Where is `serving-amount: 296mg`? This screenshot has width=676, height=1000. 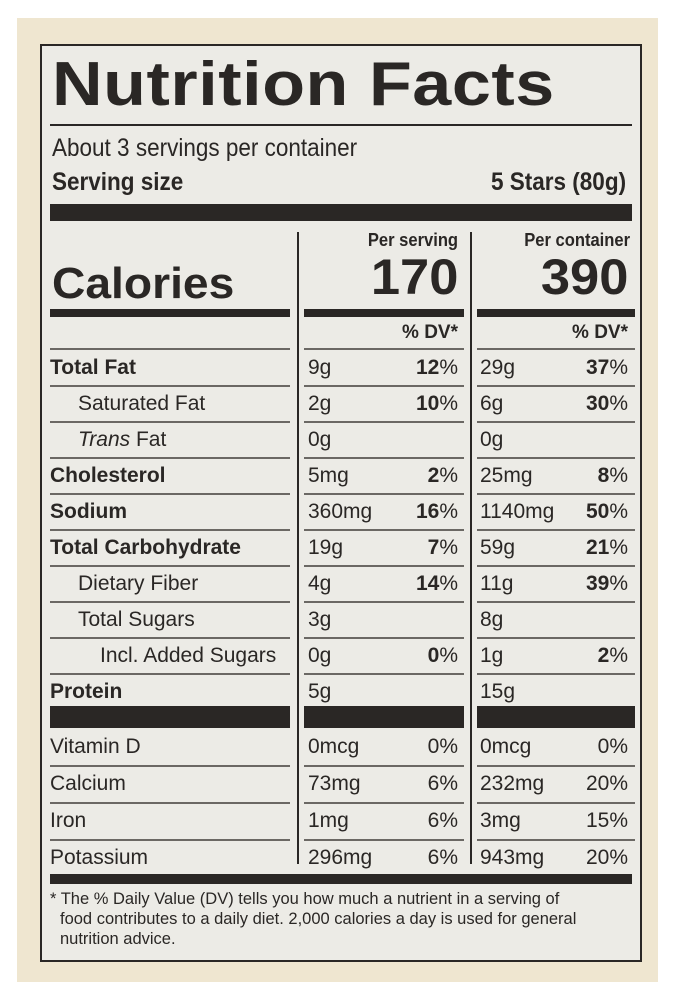 serving-amount: 296mg is located at coordinates (340, 857).